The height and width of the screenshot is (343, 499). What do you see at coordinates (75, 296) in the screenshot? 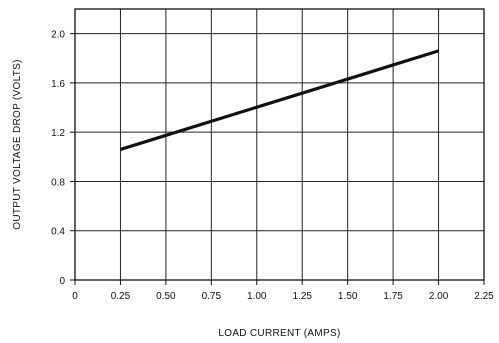
I see `x-tick-label: 0` at bounding box center [75, 296].